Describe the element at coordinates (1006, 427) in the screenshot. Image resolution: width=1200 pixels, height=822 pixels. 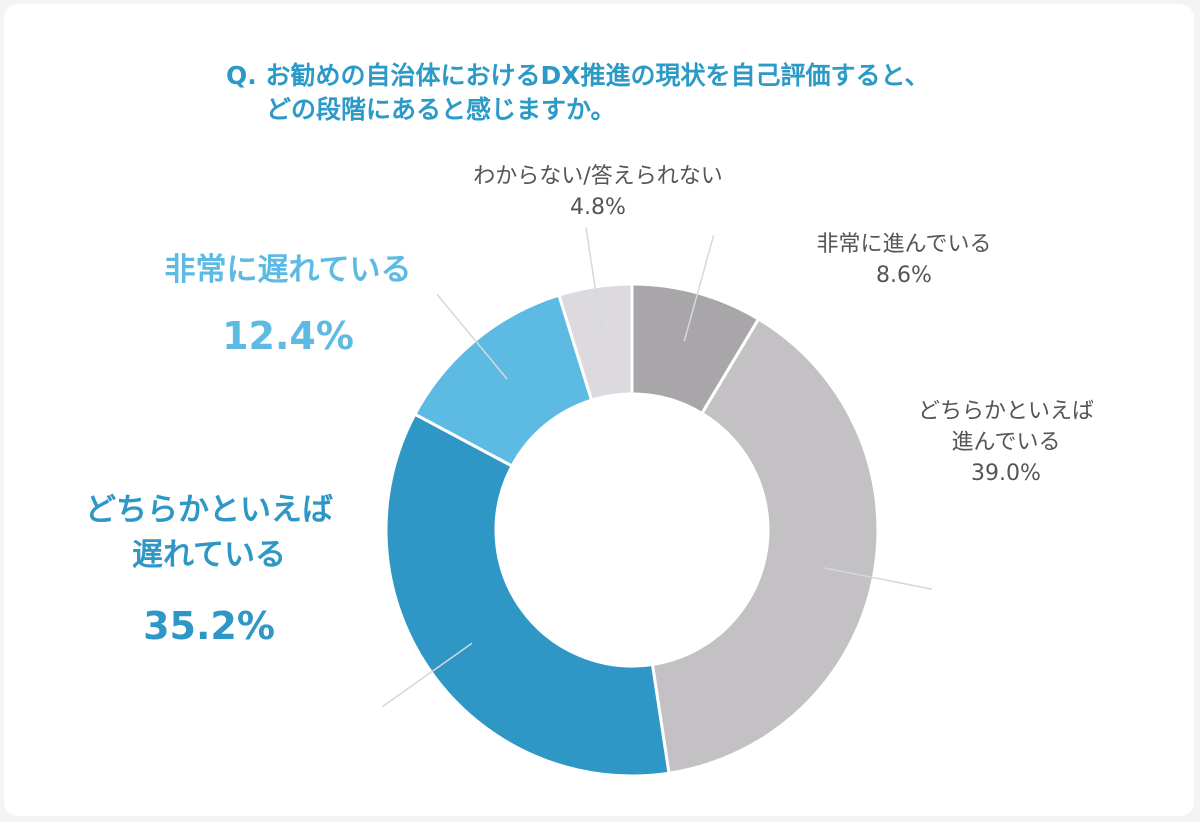
I see `slice-label: どちらかといえば 進んでいる` at that location.